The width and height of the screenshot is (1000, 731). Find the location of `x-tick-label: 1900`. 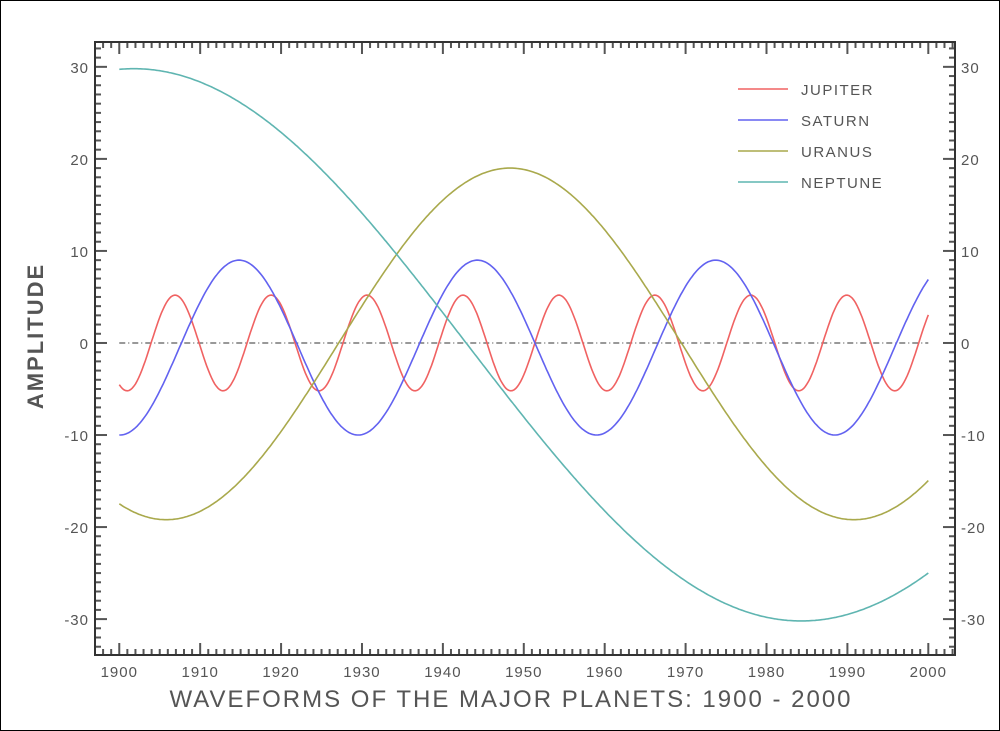

x-tick-label: 1900 is located at coordinates (119, 672).